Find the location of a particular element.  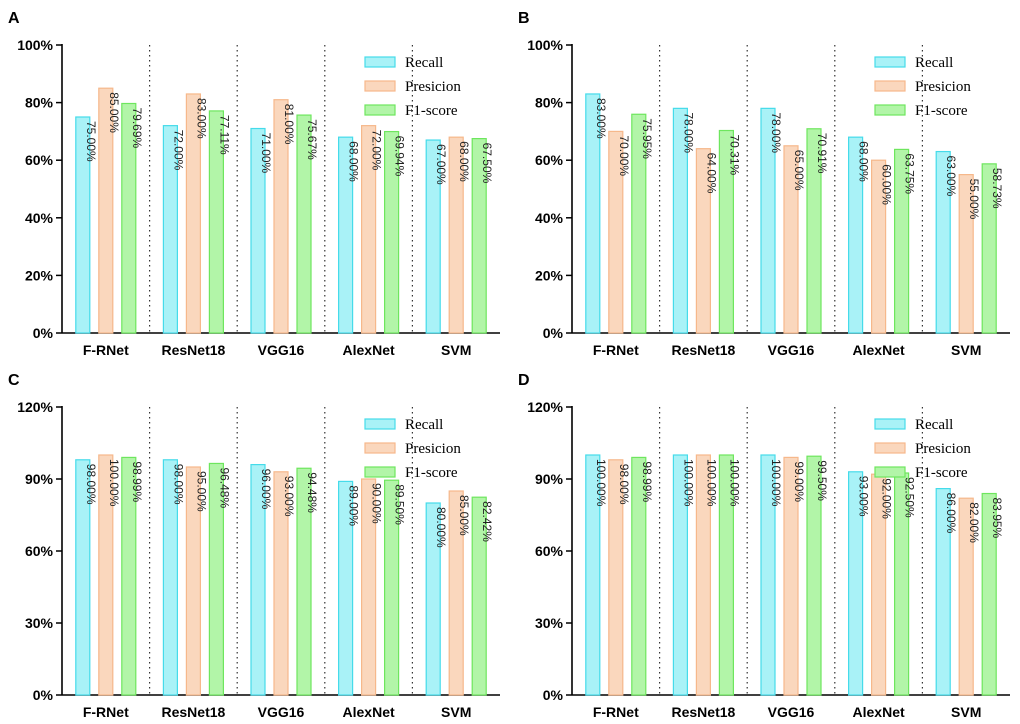

y-tick-label: 90% is located at coordinates (39, 479).